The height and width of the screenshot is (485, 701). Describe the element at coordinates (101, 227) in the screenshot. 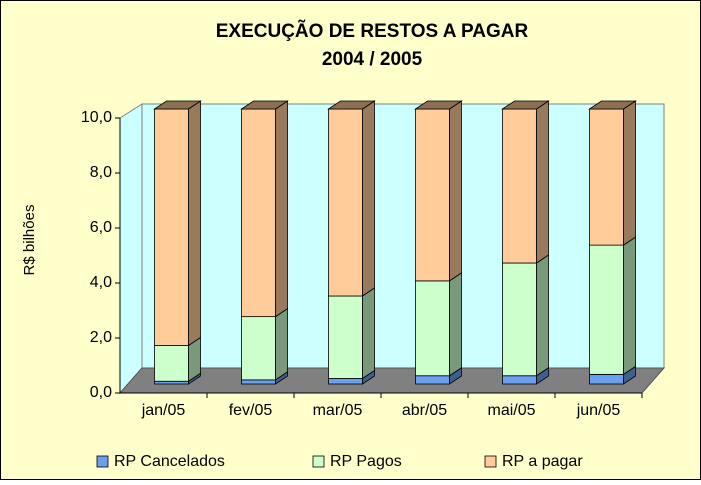

I see `y-tick-label: 6,0` at that location.